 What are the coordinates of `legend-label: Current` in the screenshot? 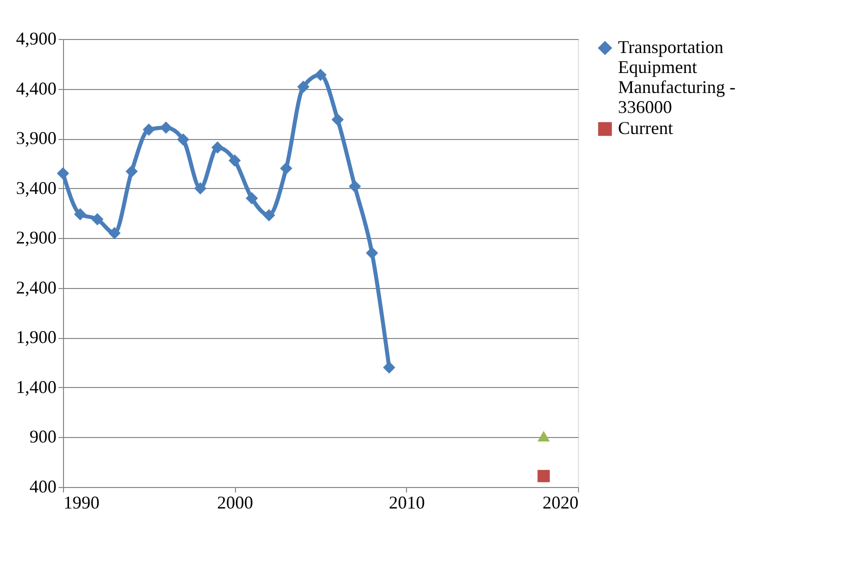 It's located at (645, 128).